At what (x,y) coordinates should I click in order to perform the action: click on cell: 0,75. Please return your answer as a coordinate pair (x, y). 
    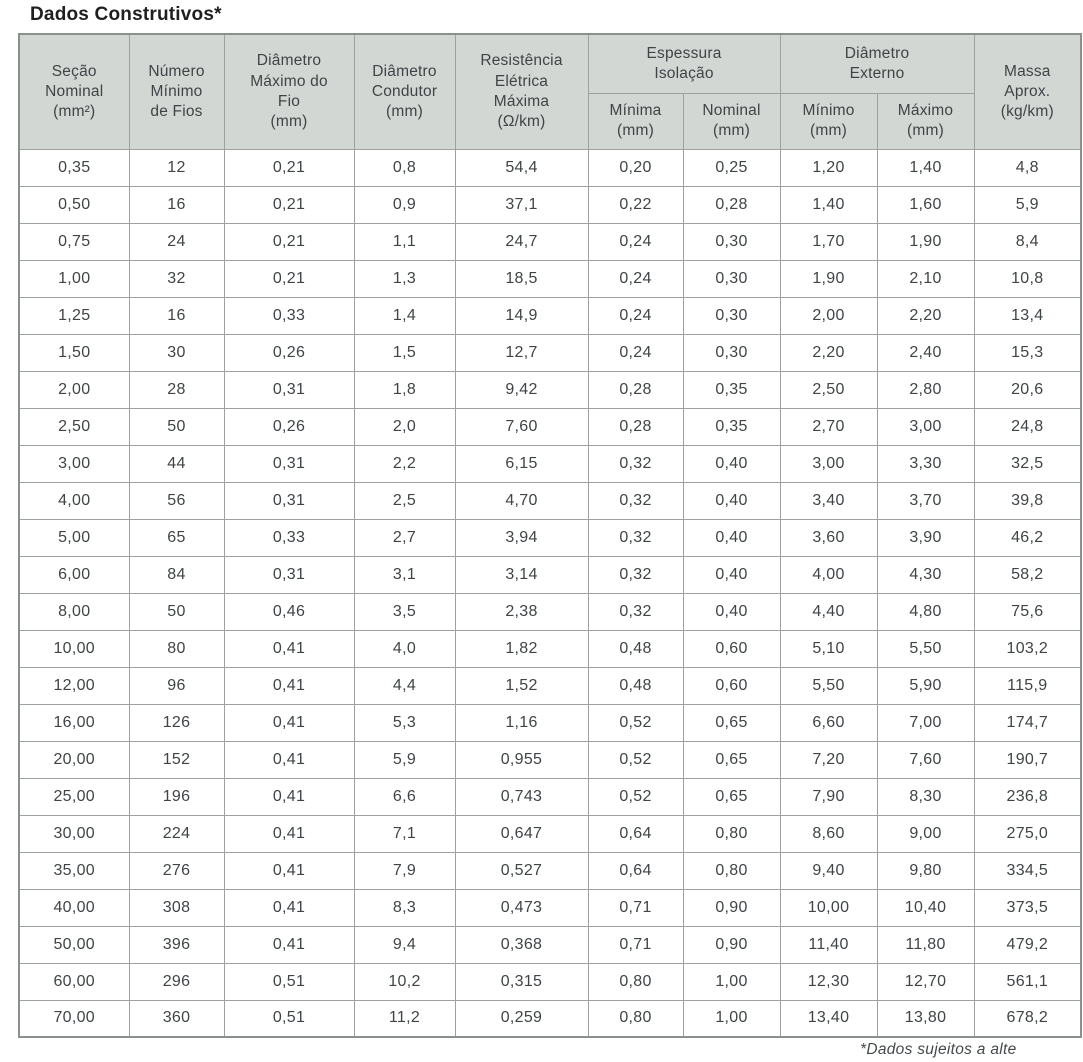
    Looking at the image, I should click on (74, 241).